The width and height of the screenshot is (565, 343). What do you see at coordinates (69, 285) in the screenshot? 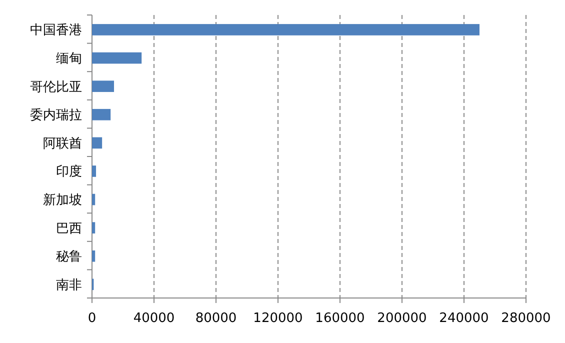
I see `y-tick-label: 南非` at bounding box center [69, 285].